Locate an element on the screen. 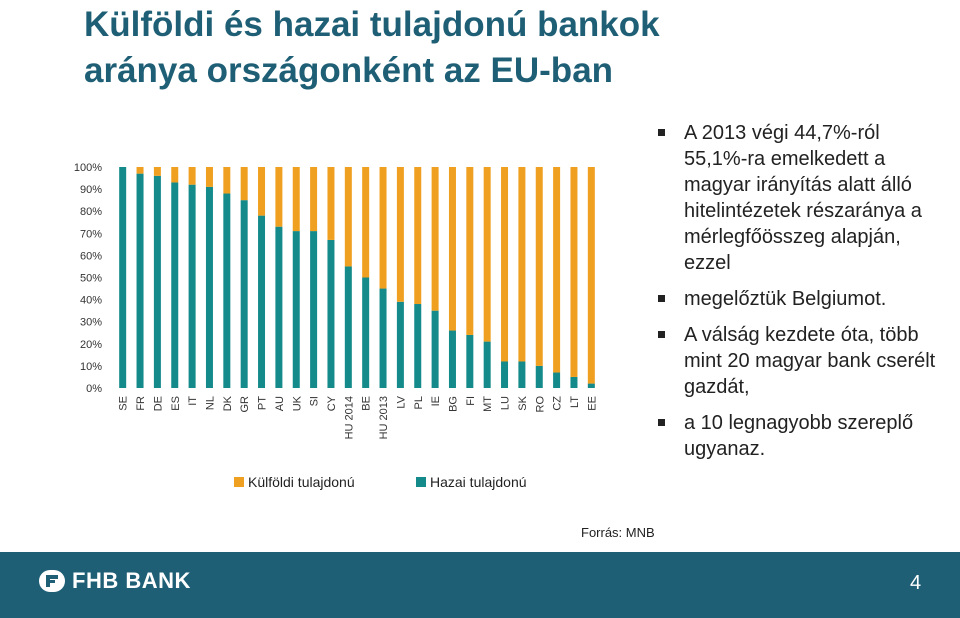 The image size is (960, 618). bullet-text: a 10 legnagyobb szereplő ugyanaz. is located at coordinates (799, 436).